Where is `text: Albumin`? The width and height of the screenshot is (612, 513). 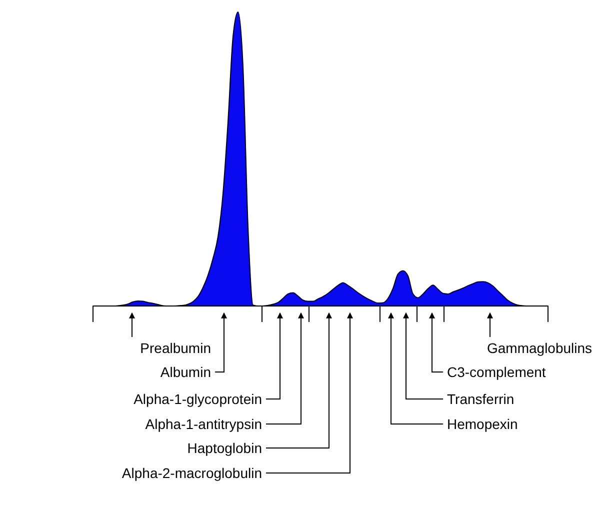
text: Albumin is located at coordinates (185, 372).